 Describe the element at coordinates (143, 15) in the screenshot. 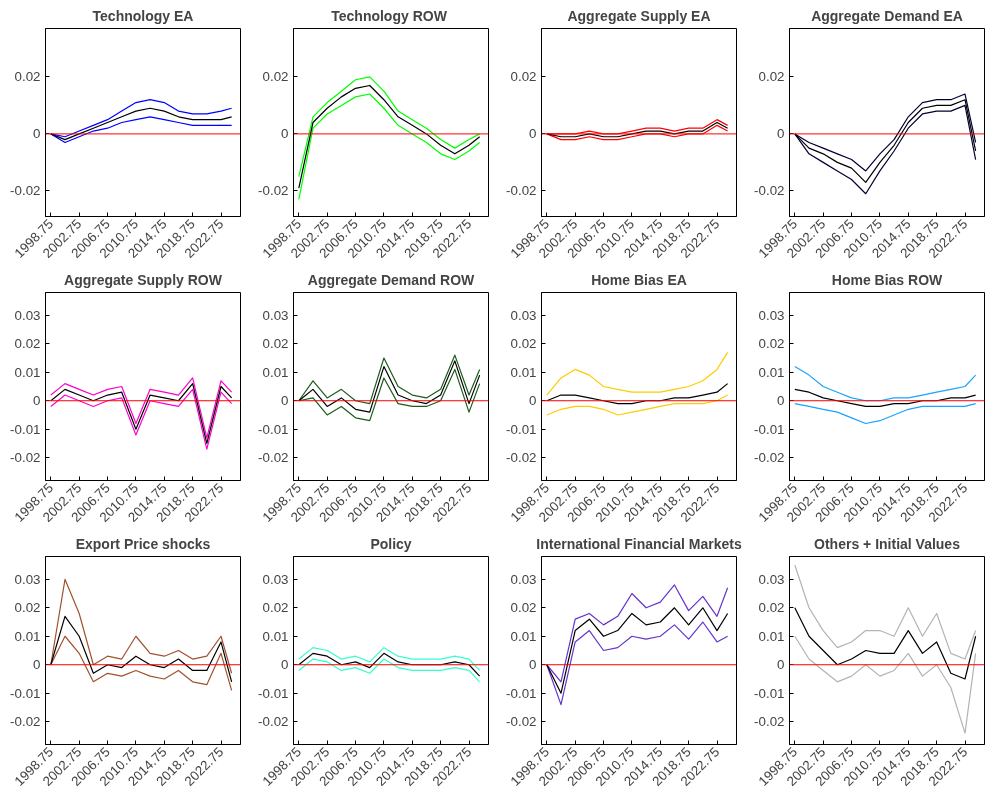

I see `chart-title: Technology EA` at that location.